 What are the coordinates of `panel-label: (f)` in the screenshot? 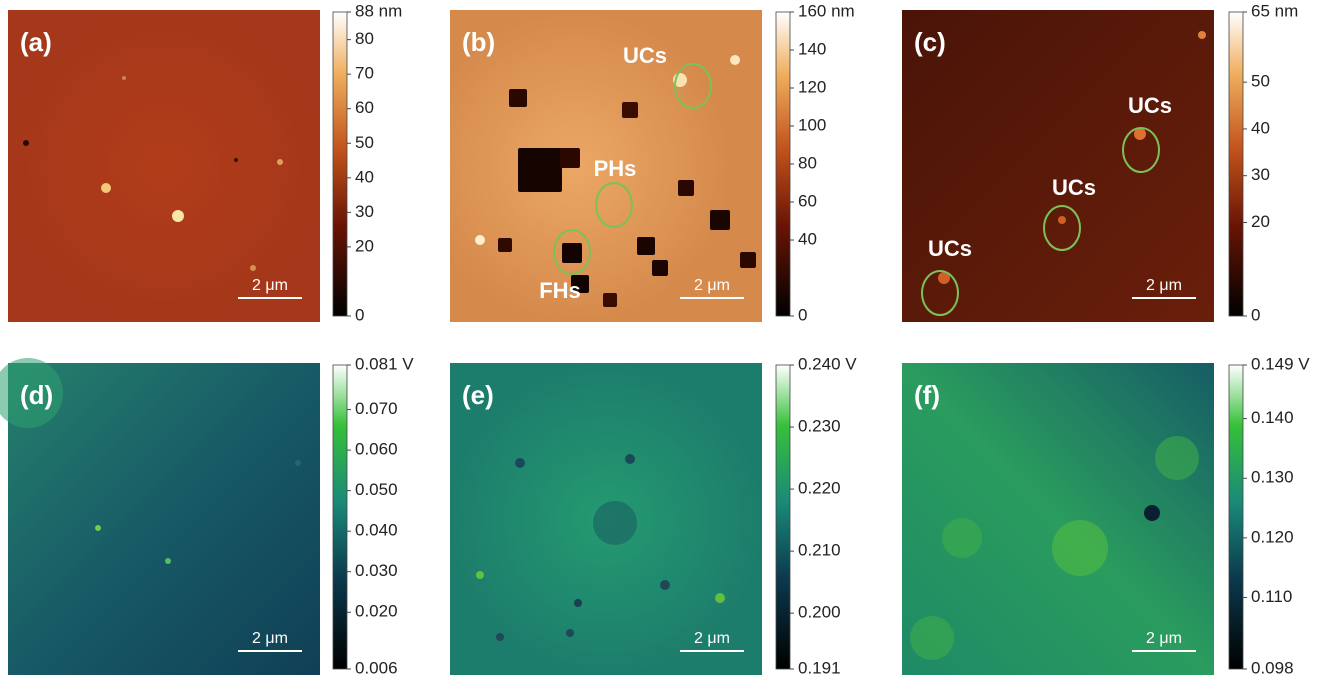 It's located at (927, 395).